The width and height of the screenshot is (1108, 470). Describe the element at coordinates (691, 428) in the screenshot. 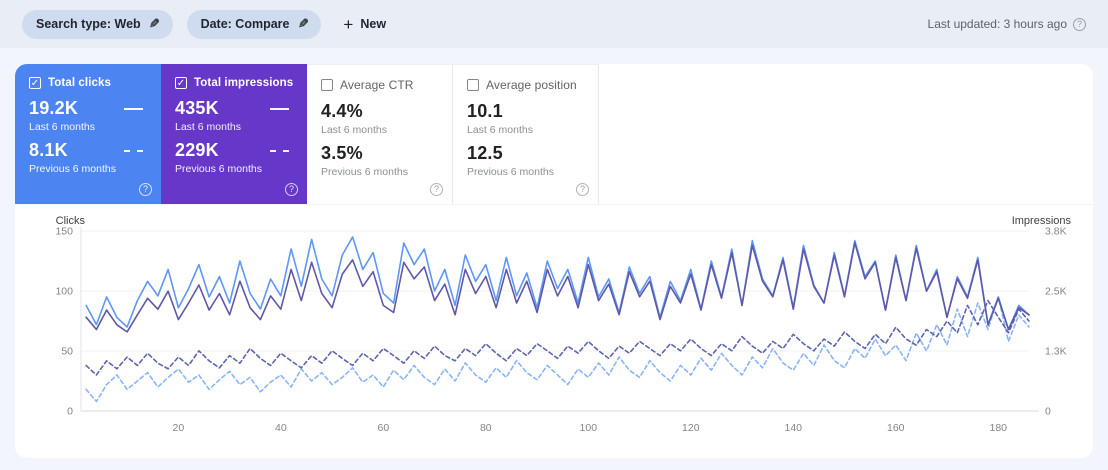

I see `svg-text: 120` at that location.